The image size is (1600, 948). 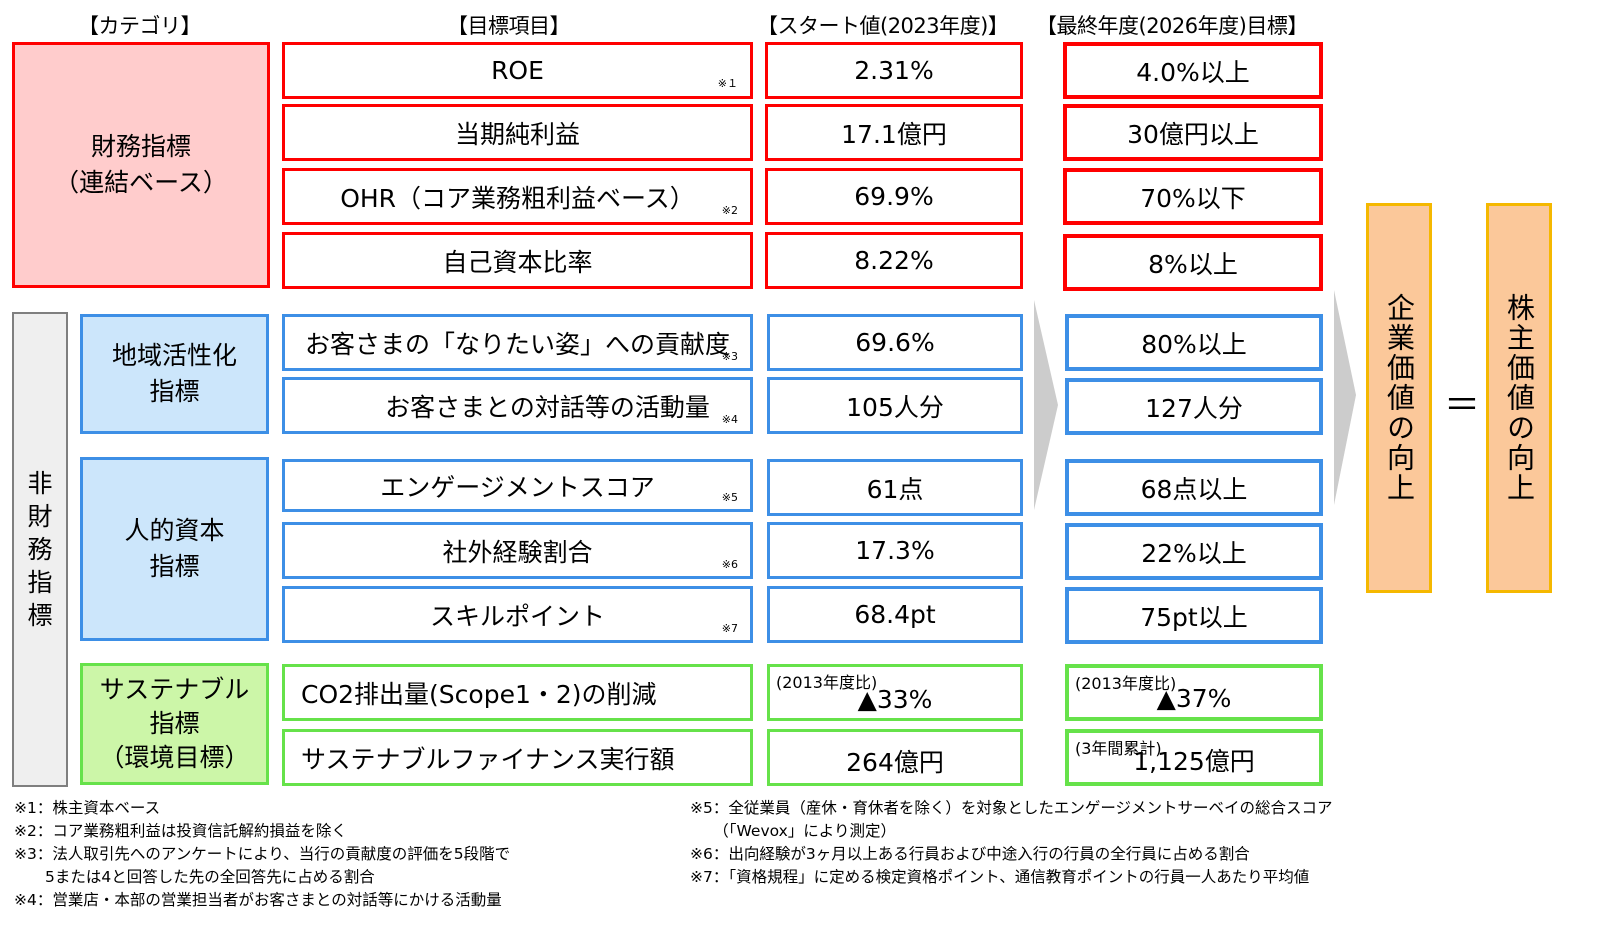 I want to click on footnote-3: ※3：法人取引先へのアンケートにより、当行の貢献度の評価を5段階で, so click(x=262, y=854).